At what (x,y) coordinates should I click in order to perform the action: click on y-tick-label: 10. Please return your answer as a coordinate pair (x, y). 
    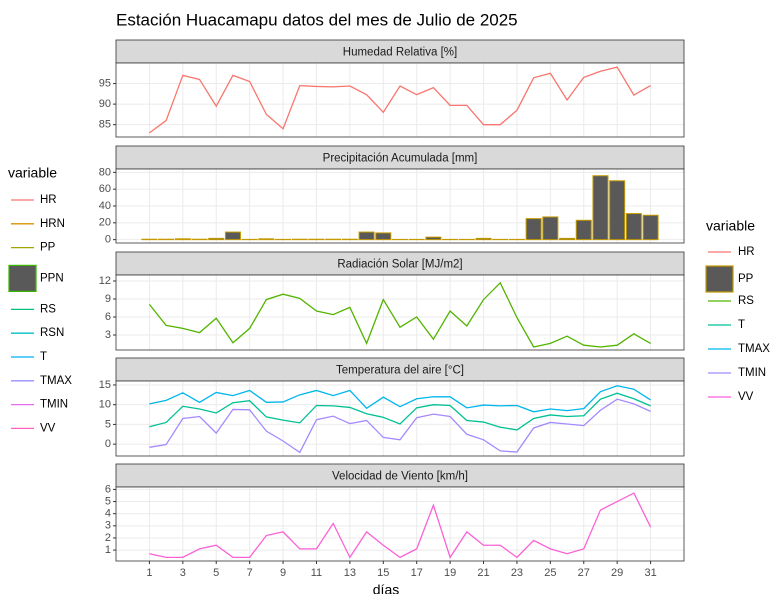
    Looking at the image, I should click on (105, 405).